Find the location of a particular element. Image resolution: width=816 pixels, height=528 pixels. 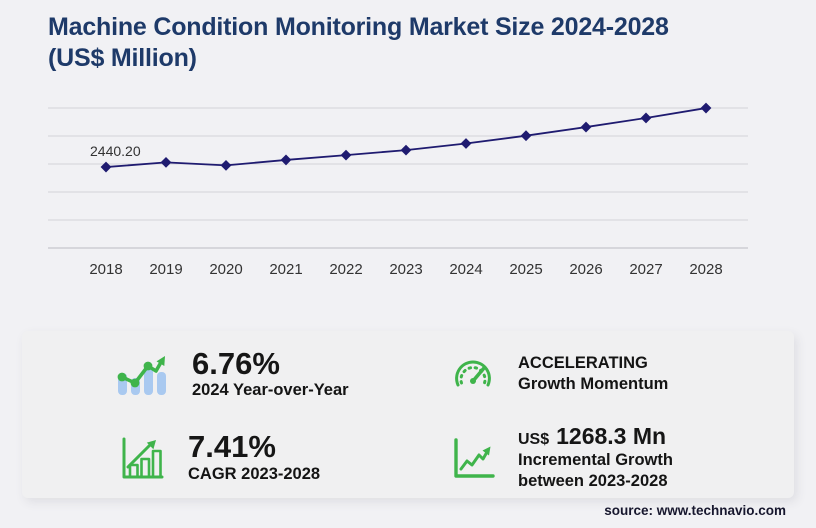

momentum-line2: Growth Momentum is located at coordinates (593, 384).